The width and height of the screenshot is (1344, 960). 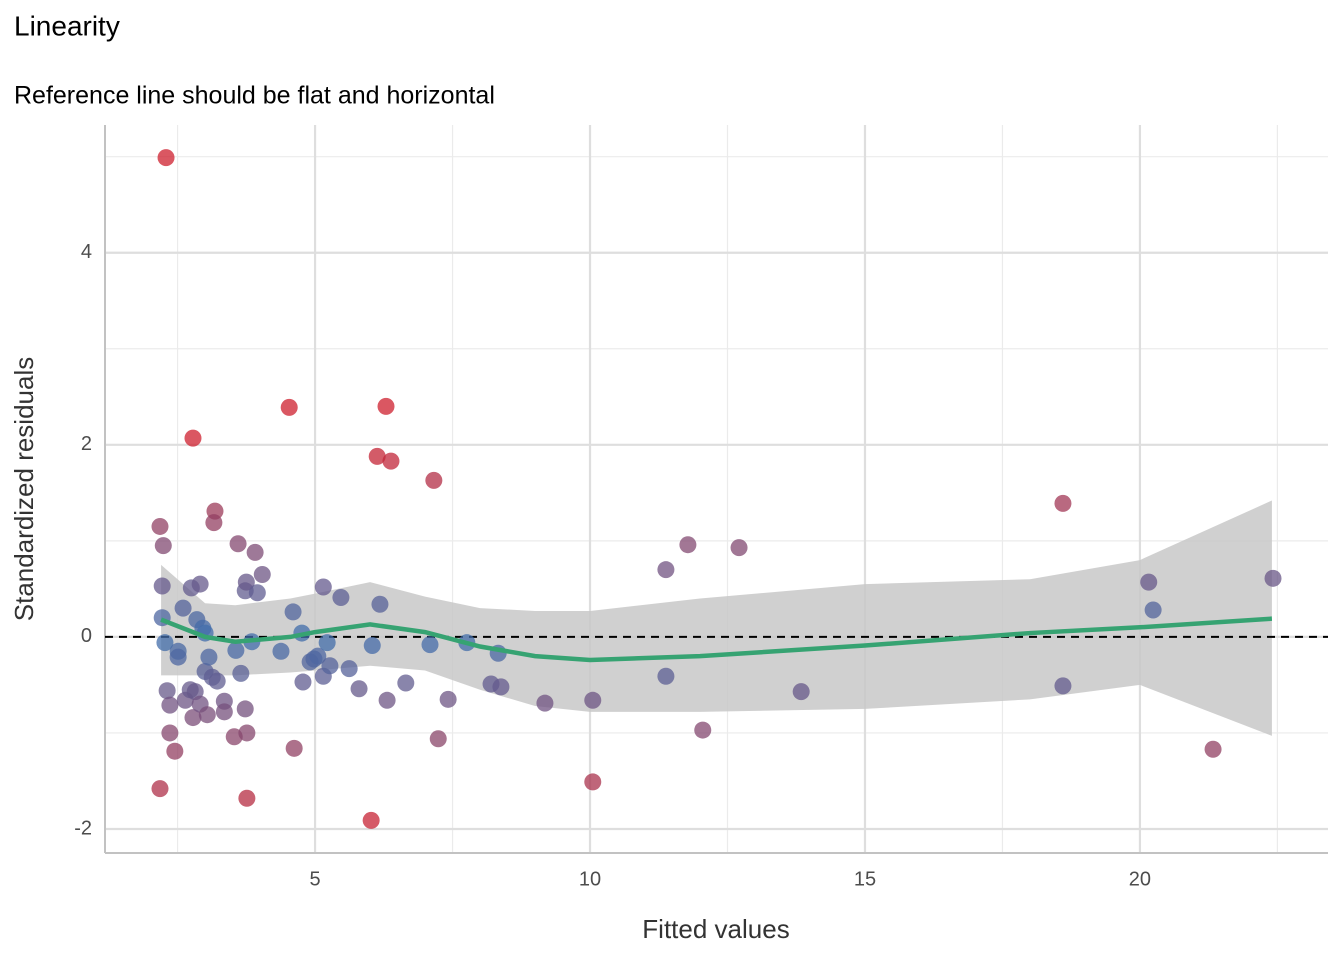 What do you see at coordinates (315, 879) in the screenshot?
I see `x-tick-label: 5` at bounding box center [315, 879].